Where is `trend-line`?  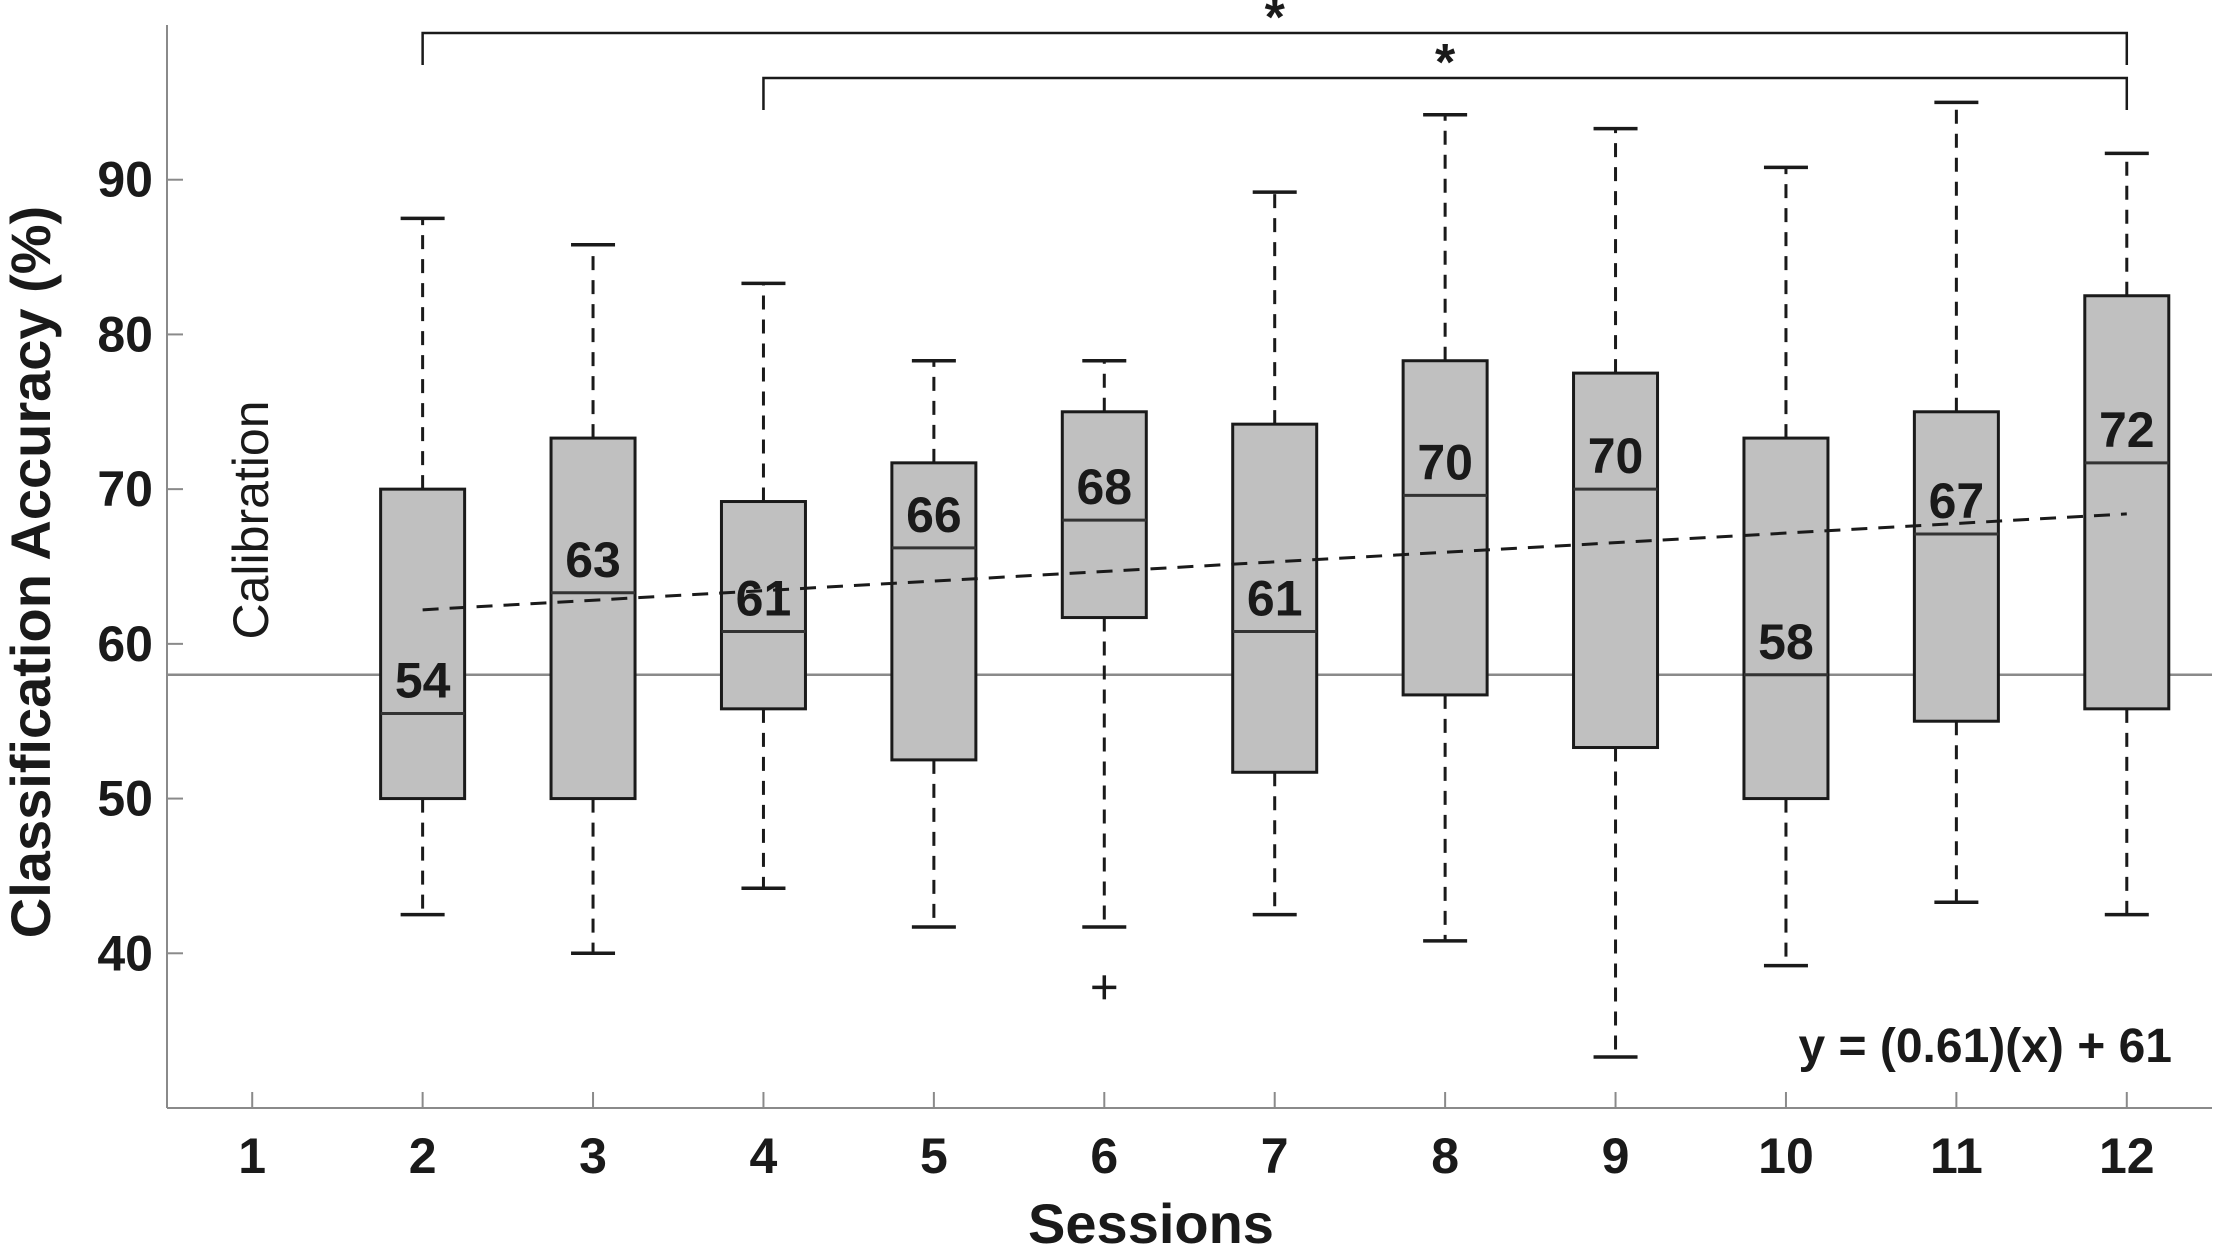
trend-line is located at coordinates (1274, 562).